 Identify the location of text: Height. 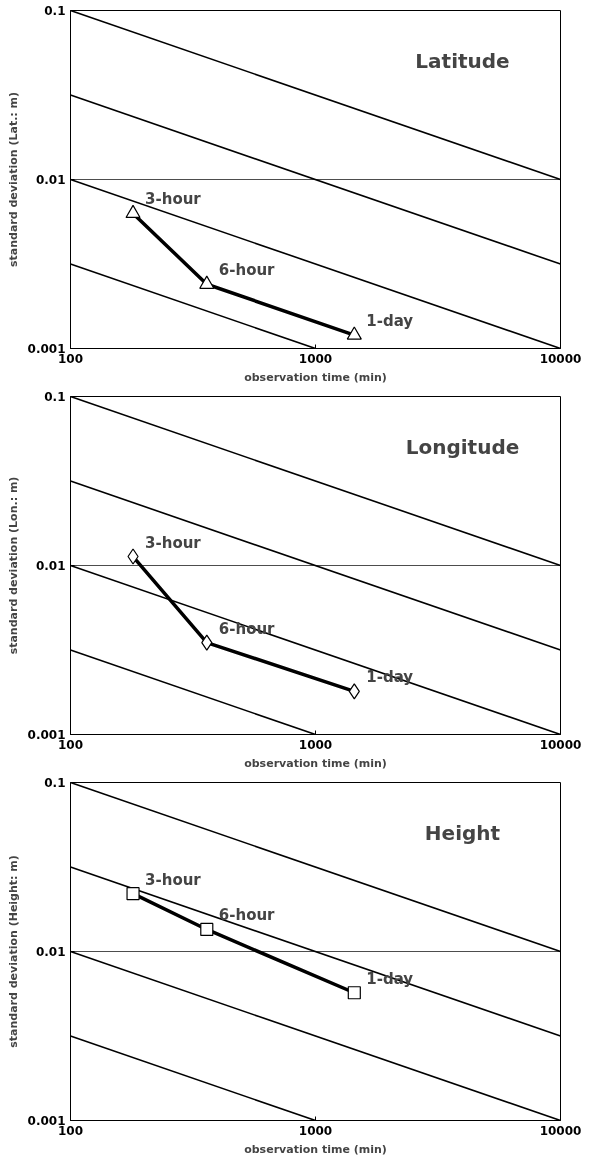
(462, 833).